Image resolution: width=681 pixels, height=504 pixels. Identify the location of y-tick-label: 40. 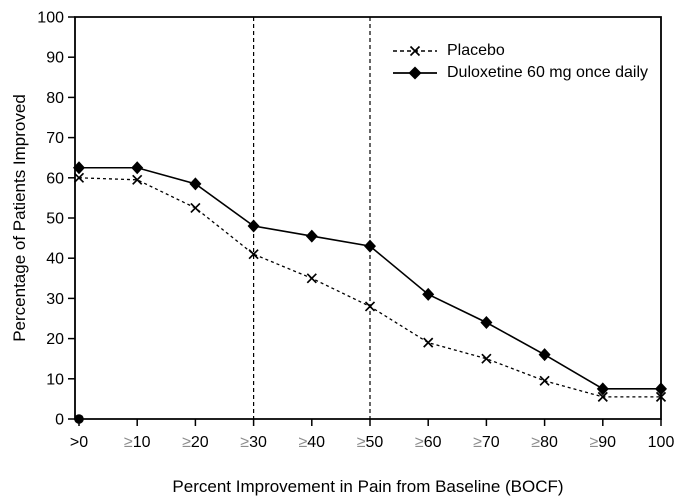
(55, 259).